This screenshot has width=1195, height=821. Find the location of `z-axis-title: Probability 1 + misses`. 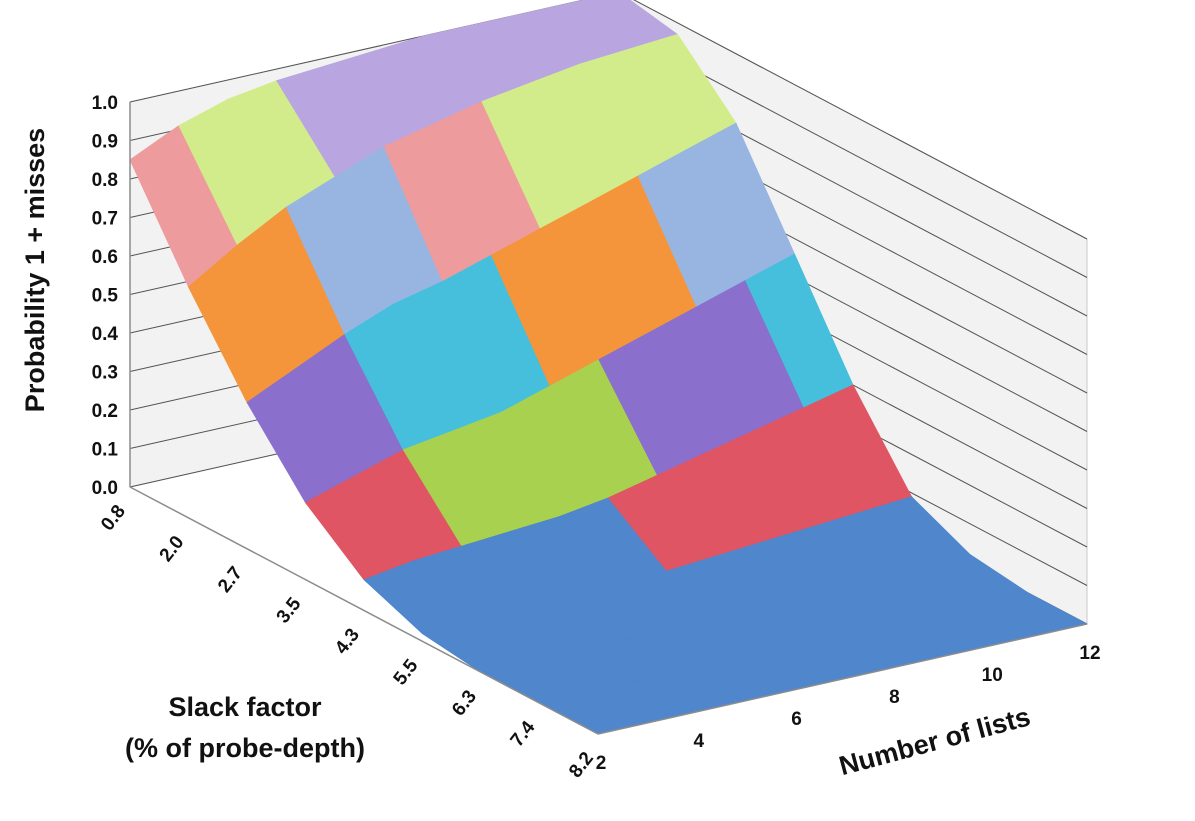

z-axis-title: Probability 1 + misses is located at coordinates (35, 270).